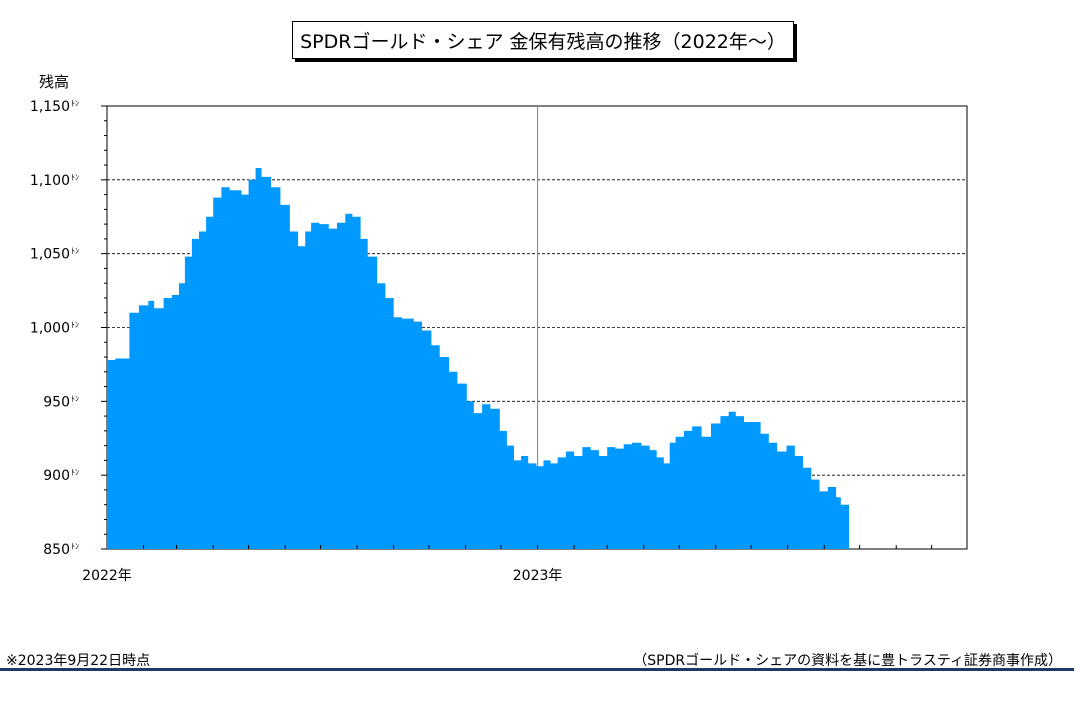 The height and width of the screenshot is (707, 1074). Describe the element at coordinates (54, 82) in the screenshot. I see `y-axis-title: 残高` at that location.